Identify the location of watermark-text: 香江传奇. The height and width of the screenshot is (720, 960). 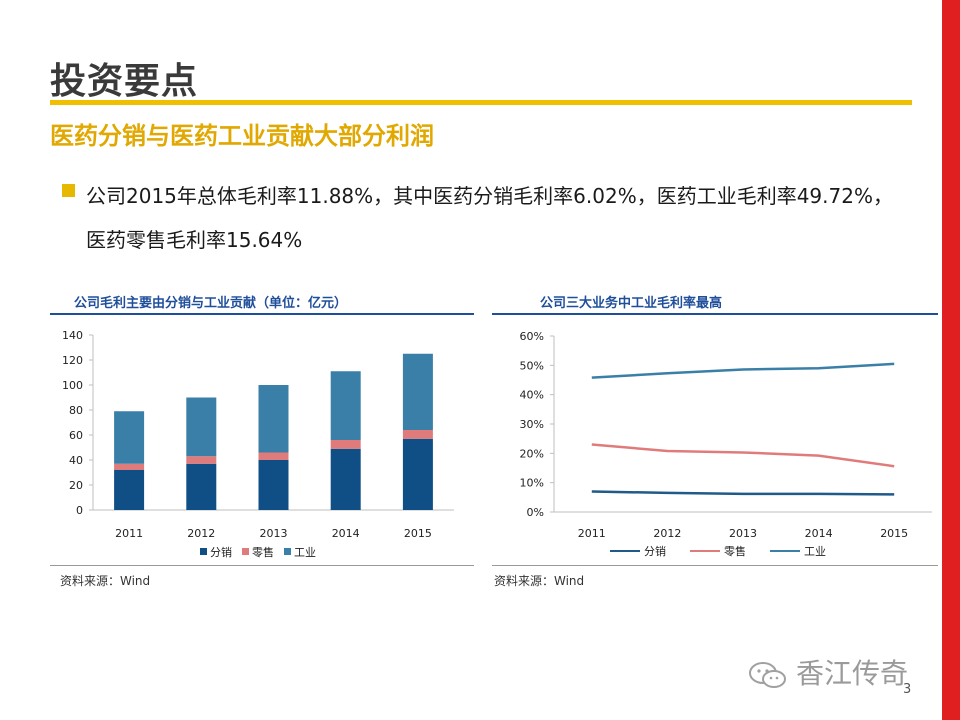
(852, 673).